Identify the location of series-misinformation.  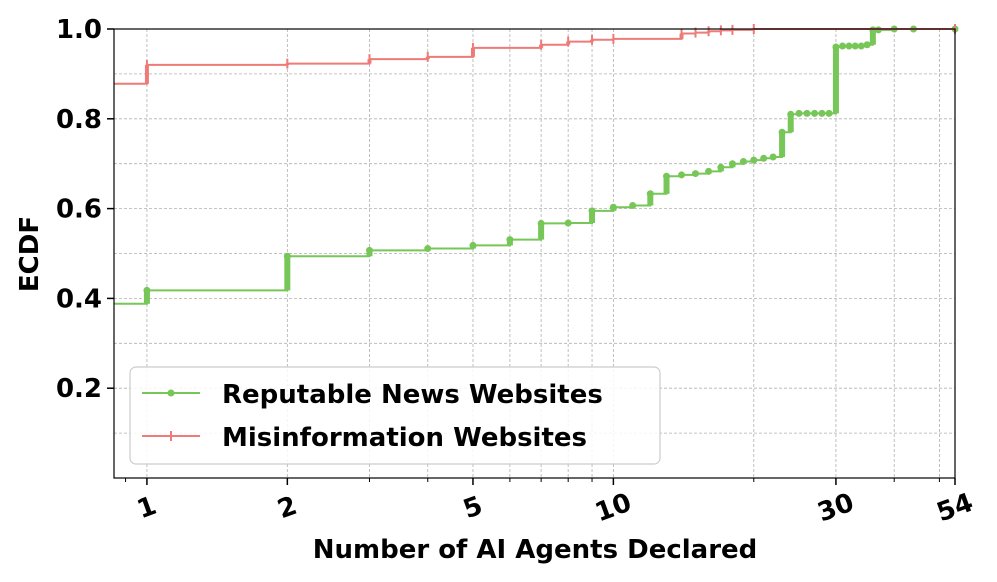
(535, 54).